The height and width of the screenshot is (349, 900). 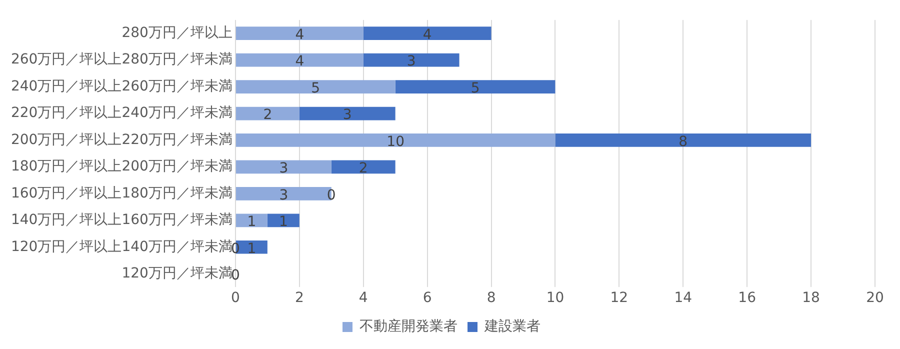 I want to click on legend-label: 建設業者, so click(x=512, y=326).